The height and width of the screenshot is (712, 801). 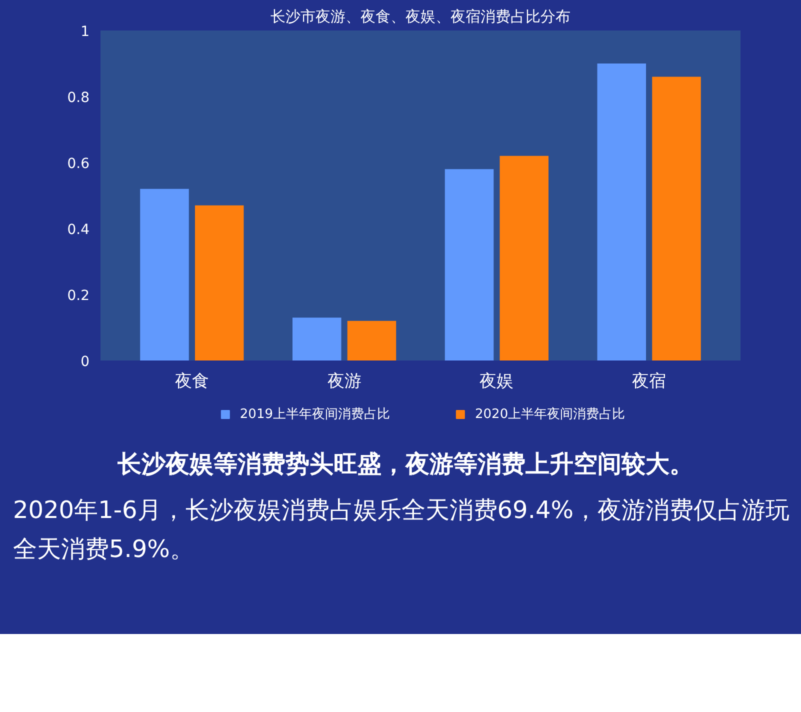 What do you see at coordinates (85, 32) in the screenshot?
I see `y-tick-label: 1` at bounding box center [85, 32].